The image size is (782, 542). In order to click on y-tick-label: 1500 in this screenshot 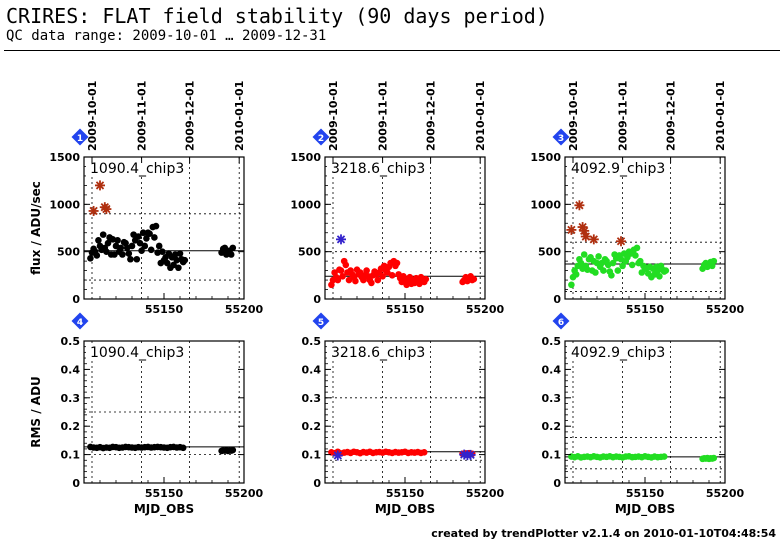, I will do `click(545, 157)`.